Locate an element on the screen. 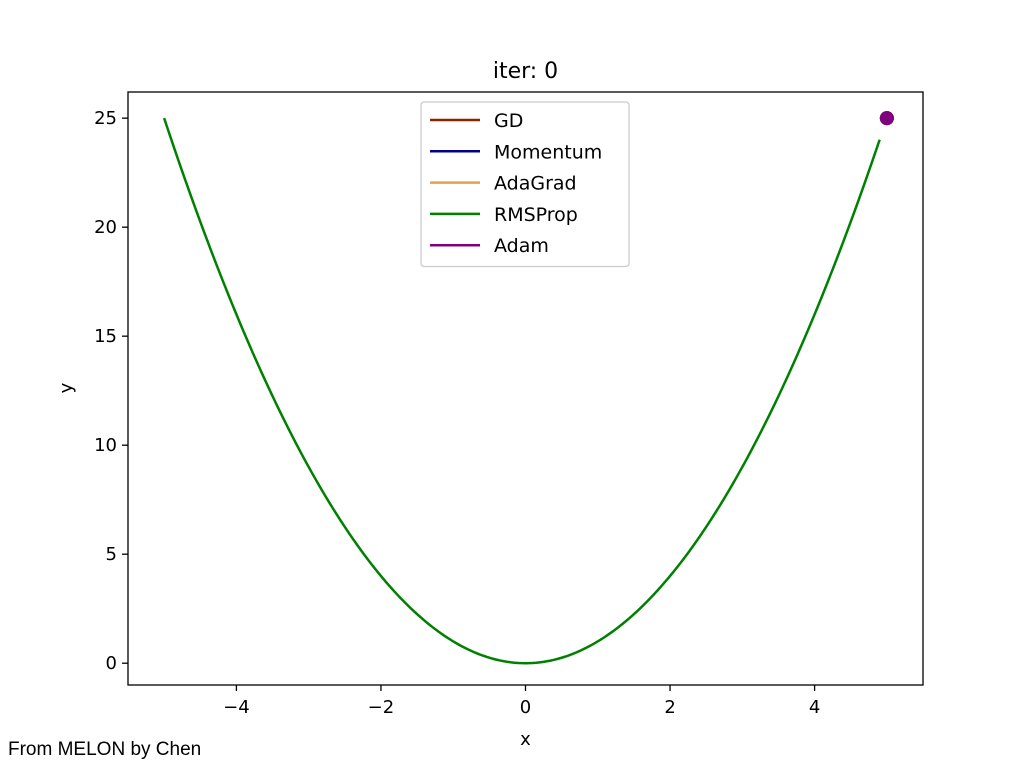 Image resolution: width=1024 pixels, height=768 pixels. y-tick-label: 5 is located at coordinates (111, 554).